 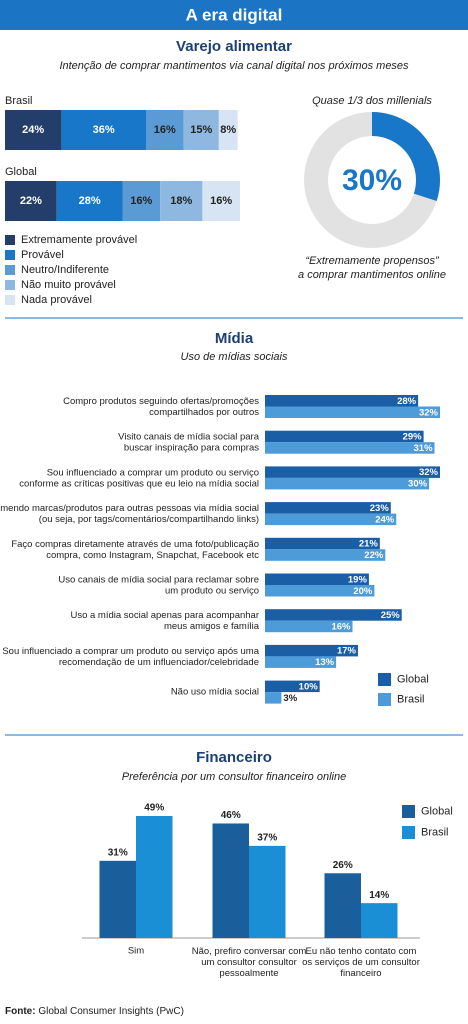 What do you see at coordinates (309, 686) in the screenshot?
I see `value-label: 10%` at bounding box center [309, 686].